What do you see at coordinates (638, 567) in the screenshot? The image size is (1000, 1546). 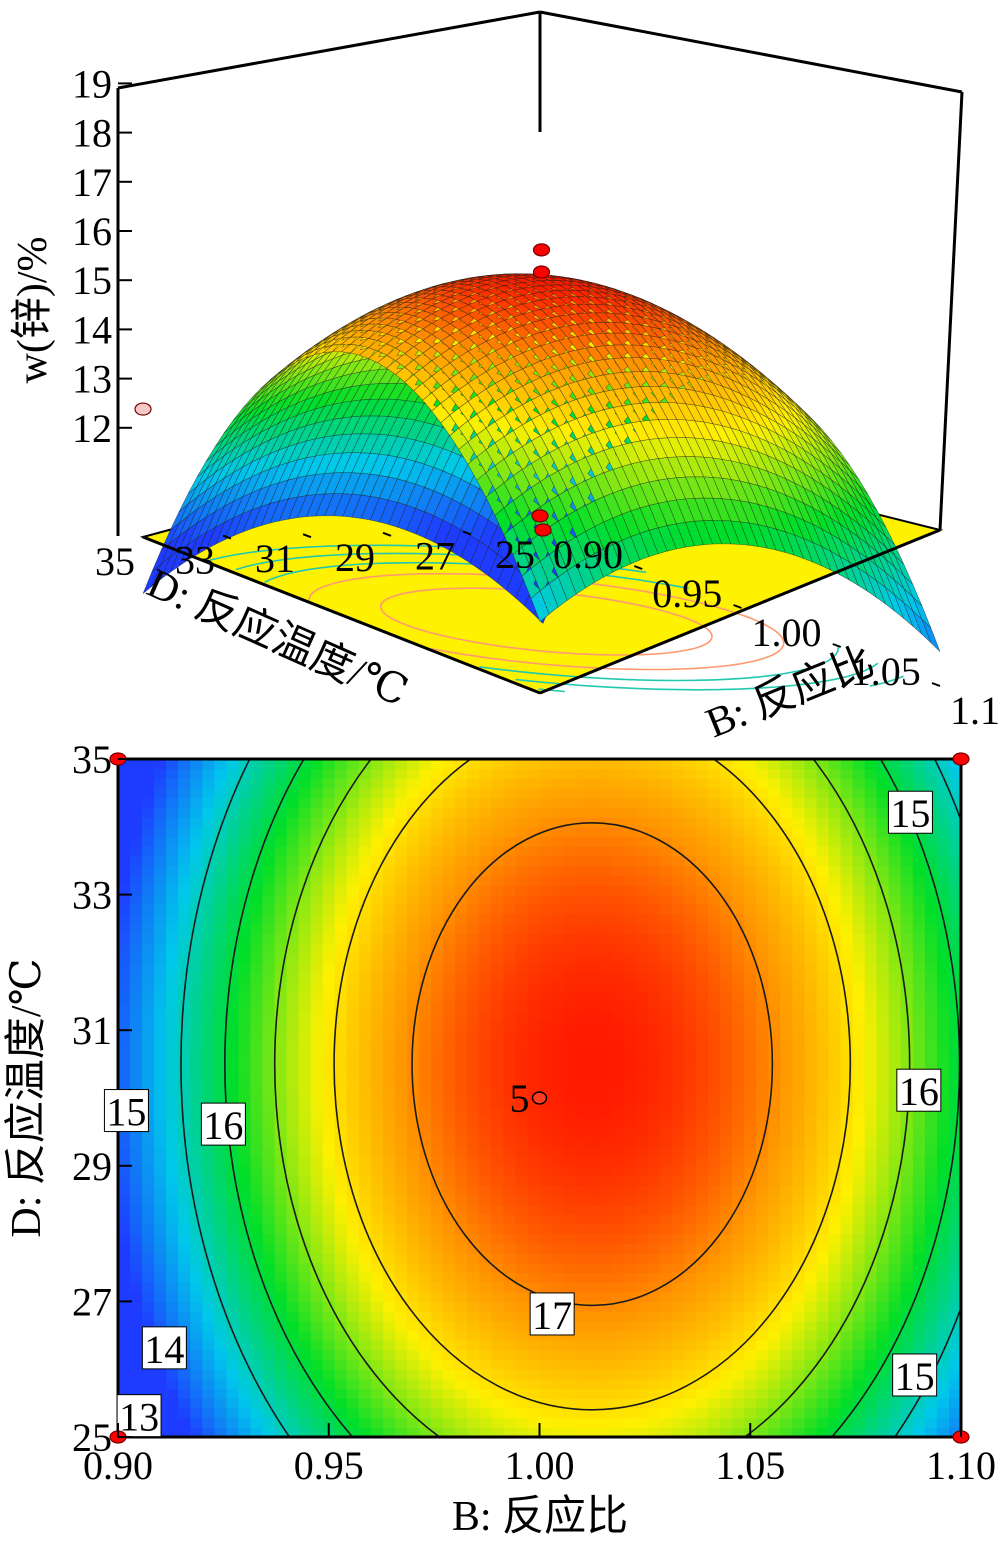 I see `b-tick-mark-3d` at bounding box center [638, 567].